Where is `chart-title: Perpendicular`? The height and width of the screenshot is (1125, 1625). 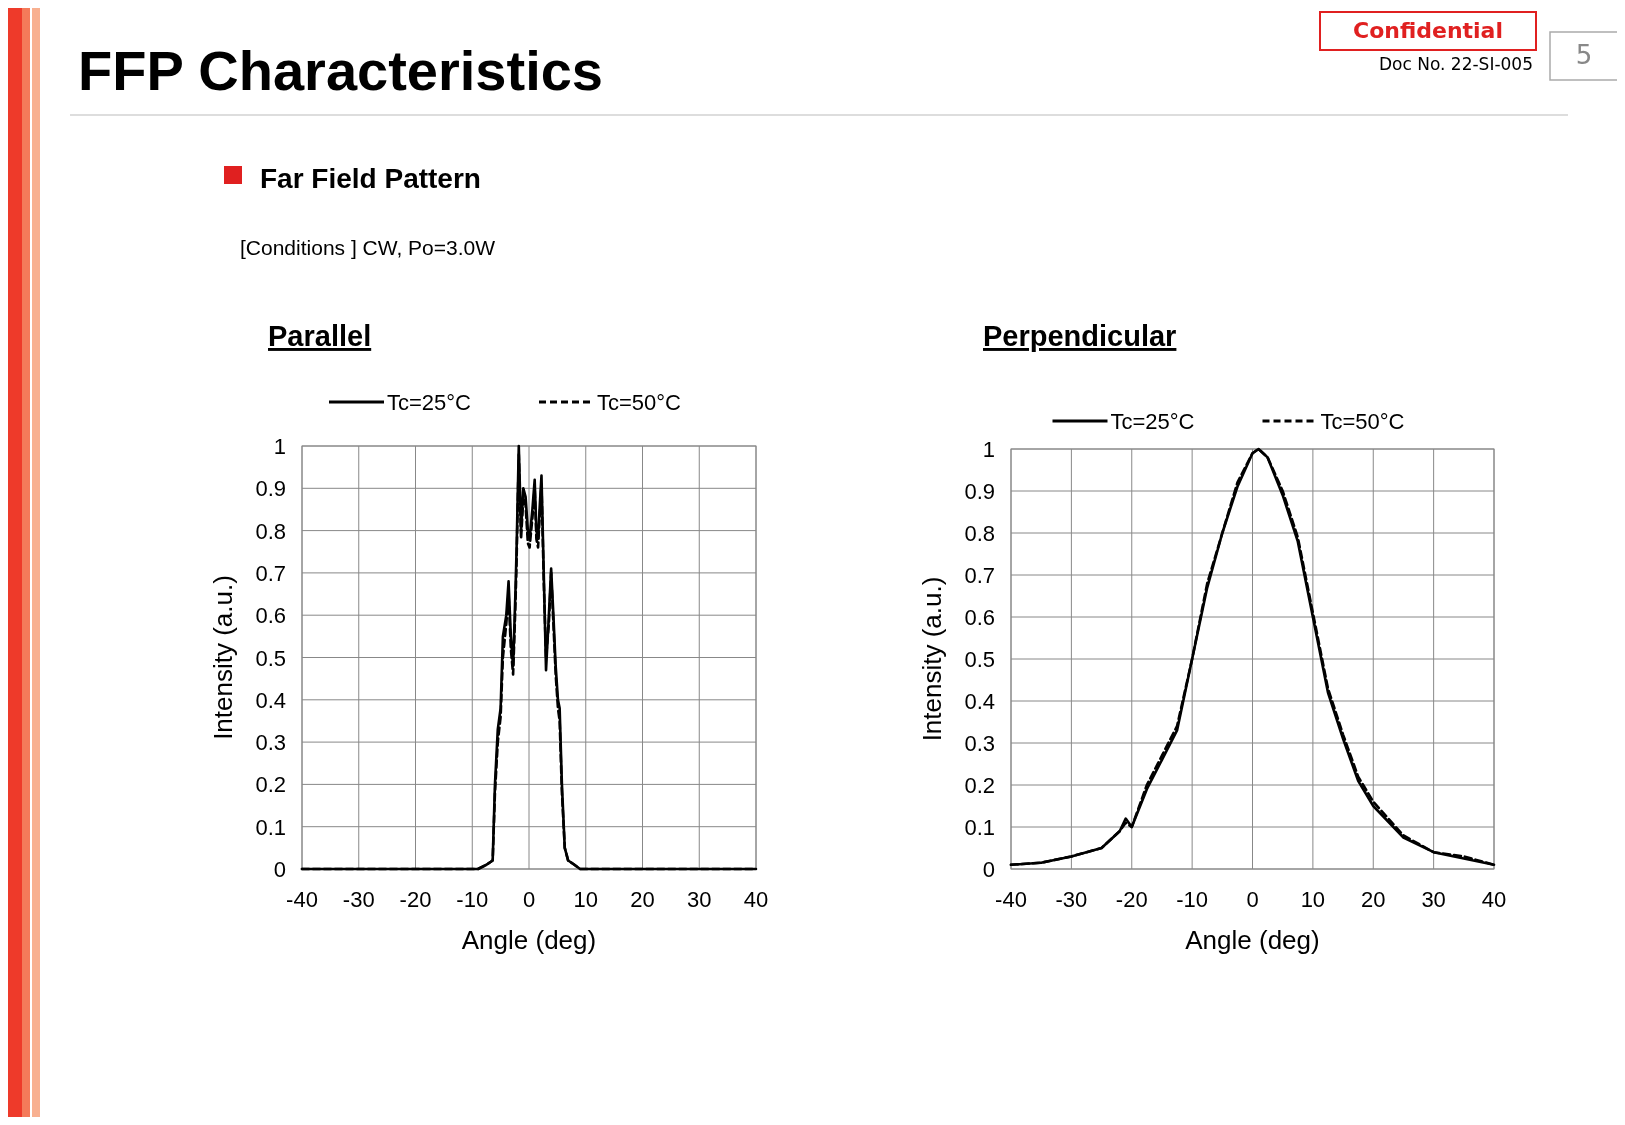 chart-title: Perpendicular is located at coordinates (1080, 336).